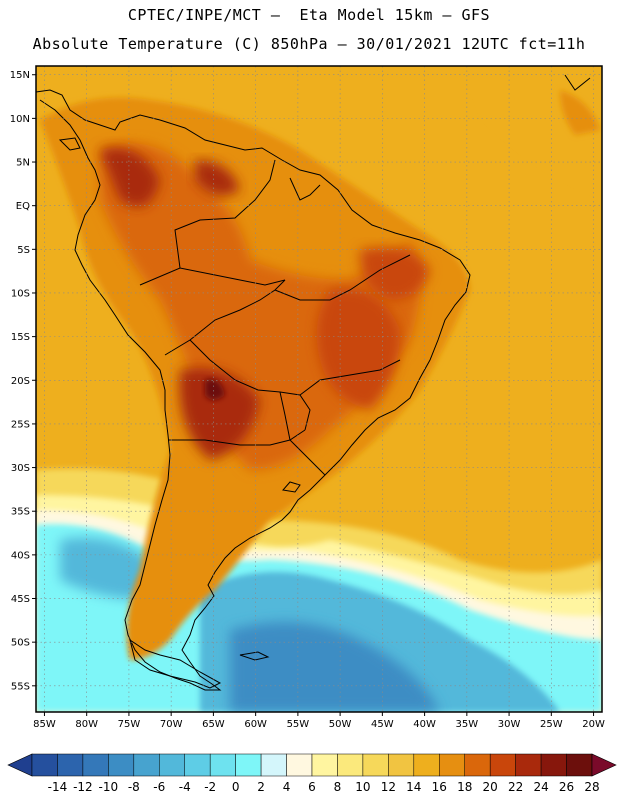 The height and width of the screenshot is (800, 618). I want to click on field-hotspot-brazil, so click(358, 349).